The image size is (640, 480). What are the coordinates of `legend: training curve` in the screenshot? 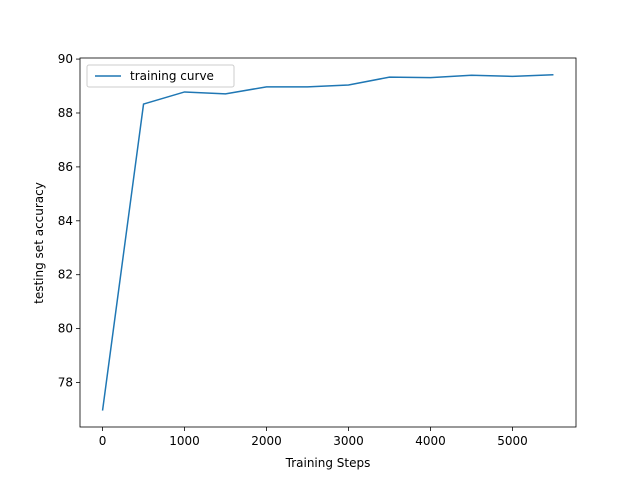 It's located at (160, 76).